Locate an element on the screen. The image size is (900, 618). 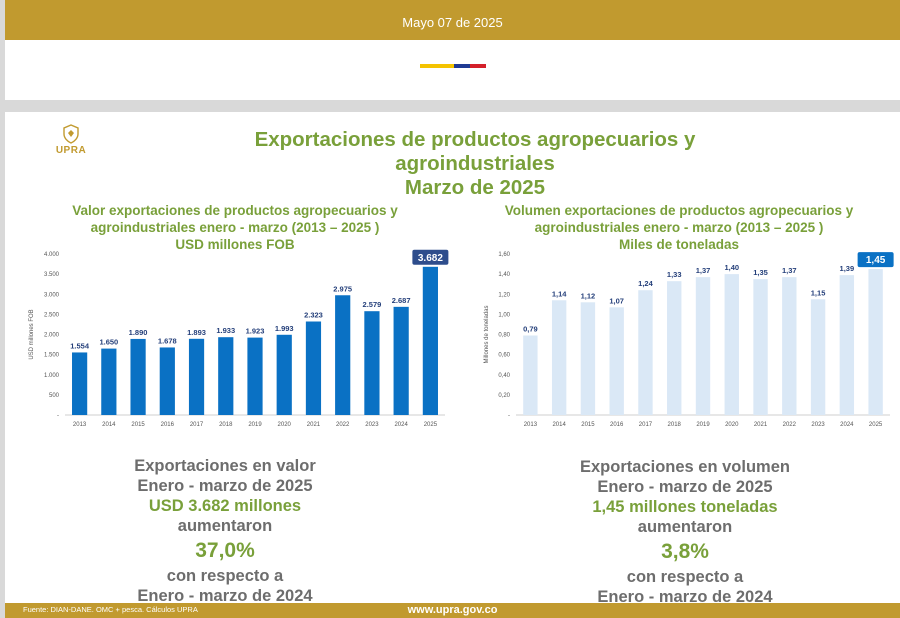
value-summary-amount: USD 3.682 millones is located at coordinates (225, 506).